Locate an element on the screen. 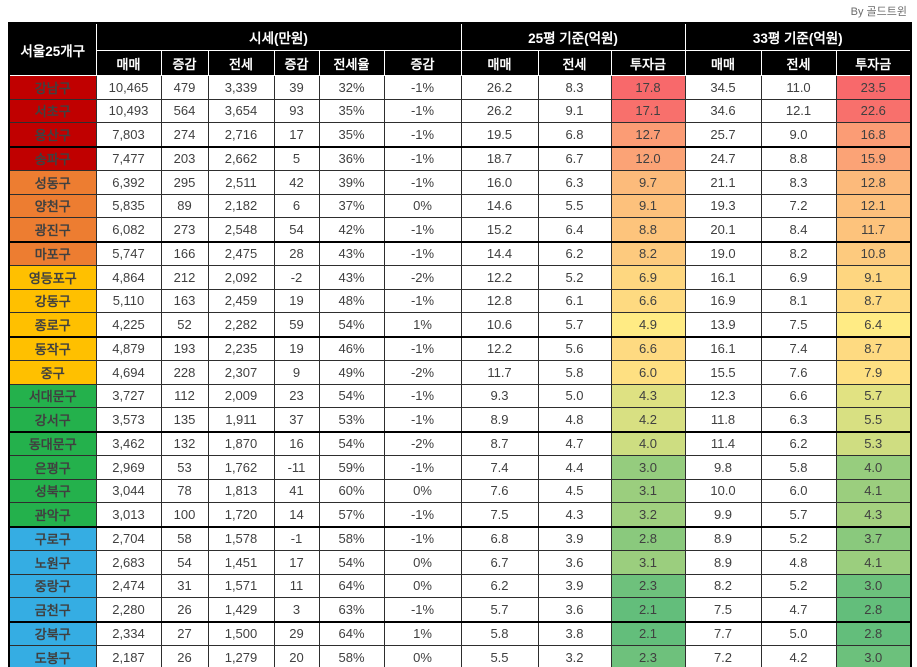 This screenshot has height=667, width=917. p33-jeonse-cell: 5.7 is located at coordinates (798, 515).